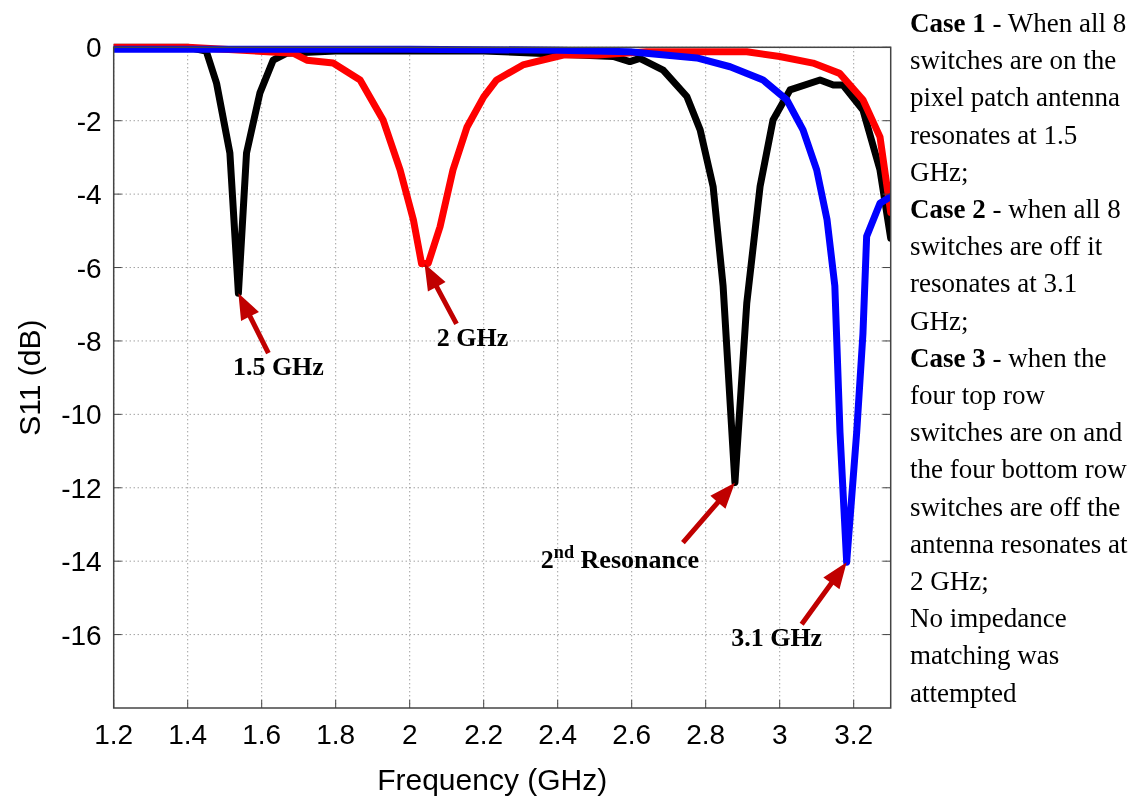 This screenshot has height=812, width=1143. What do you see at coordinates (81, 415) in the screenshot?
I see `y-tick-label: -10` at bounding box center [81, 415].